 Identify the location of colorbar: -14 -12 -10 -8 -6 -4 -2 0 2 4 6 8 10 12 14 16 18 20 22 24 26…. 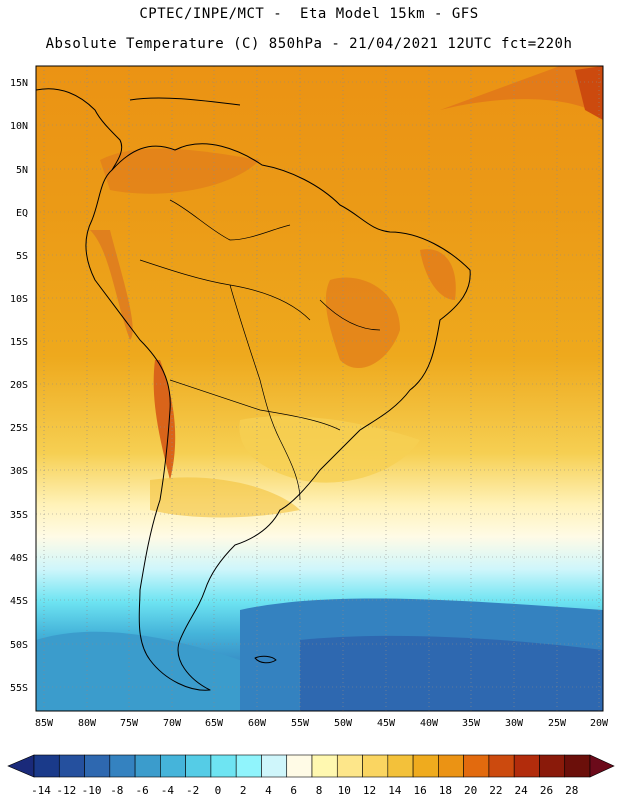
(311, 775).